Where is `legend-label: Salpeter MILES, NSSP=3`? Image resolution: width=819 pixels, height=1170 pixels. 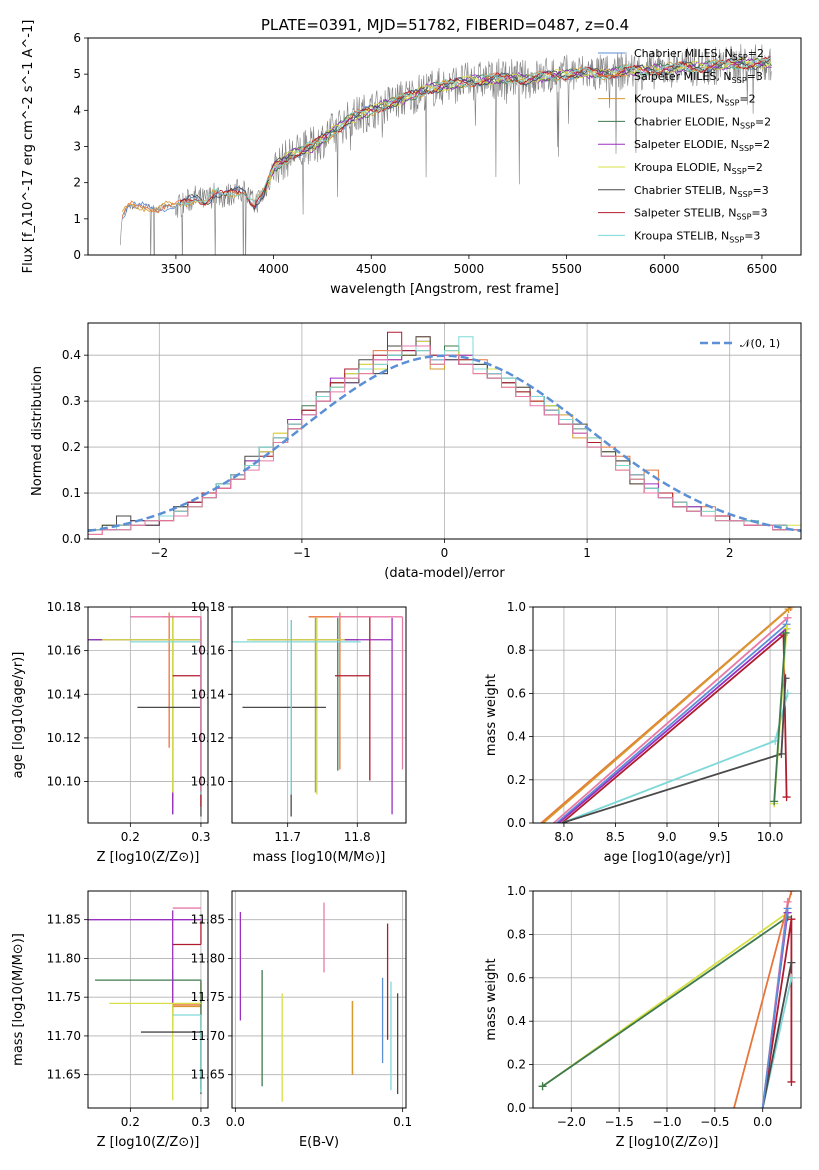 legend-label: Salpeter MILES, NSSP=3 is located at coordinates (698, 77).